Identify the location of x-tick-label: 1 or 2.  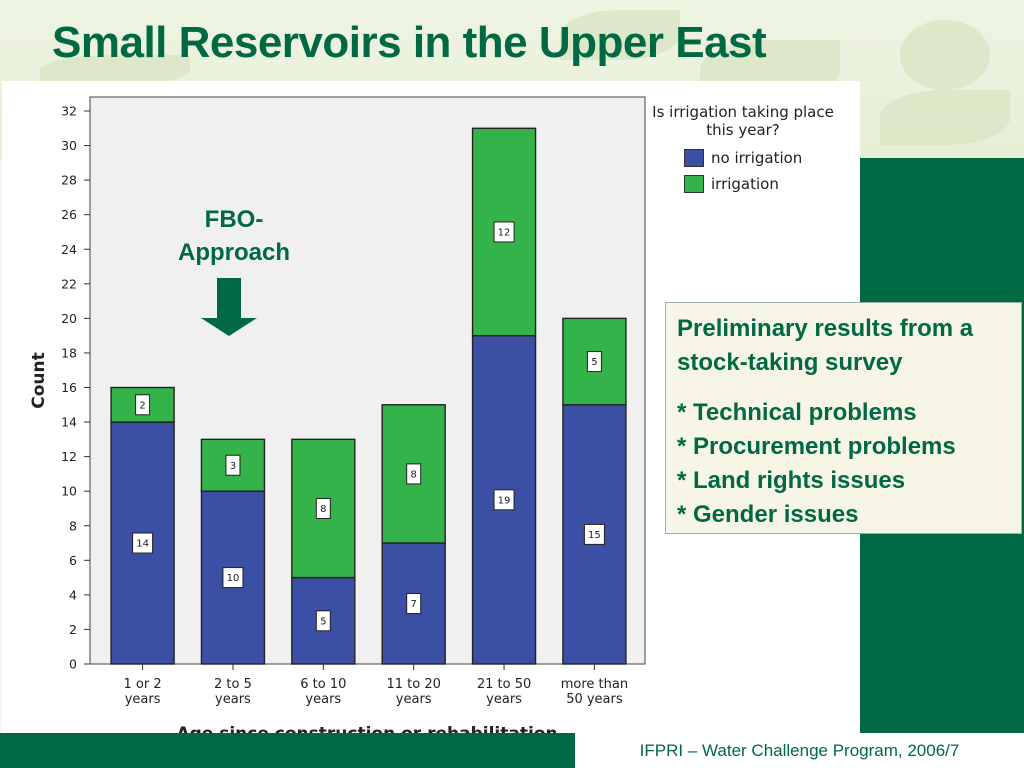
(143, 684).